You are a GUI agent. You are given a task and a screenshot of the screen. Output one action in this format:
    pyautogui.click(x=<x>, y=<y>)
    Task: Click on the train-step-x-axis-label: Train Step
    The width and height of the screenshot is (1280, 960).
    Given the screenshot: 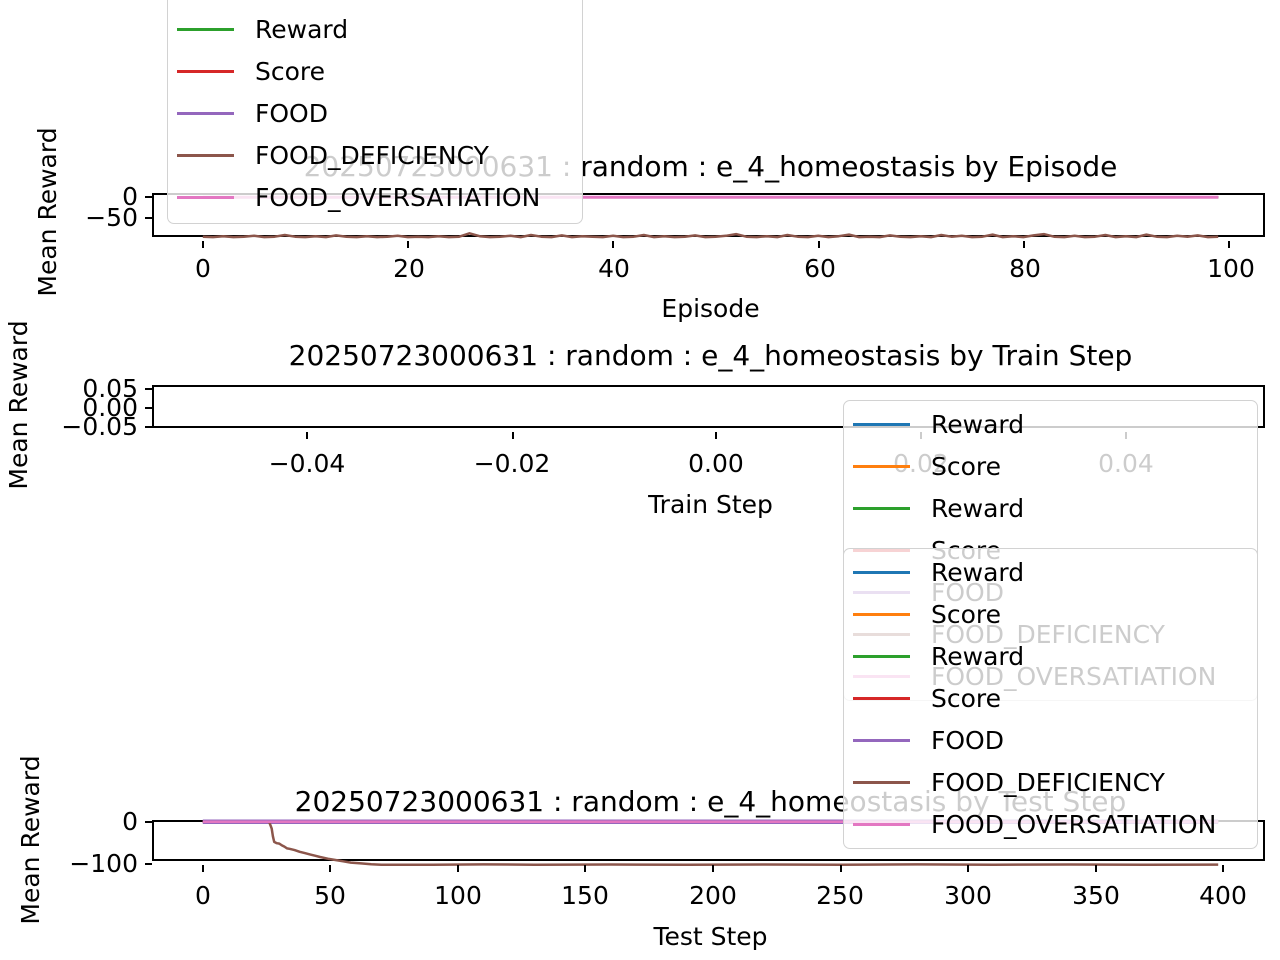 What is the action you would take?
    pyautogui.click(x=710, y=504)
    